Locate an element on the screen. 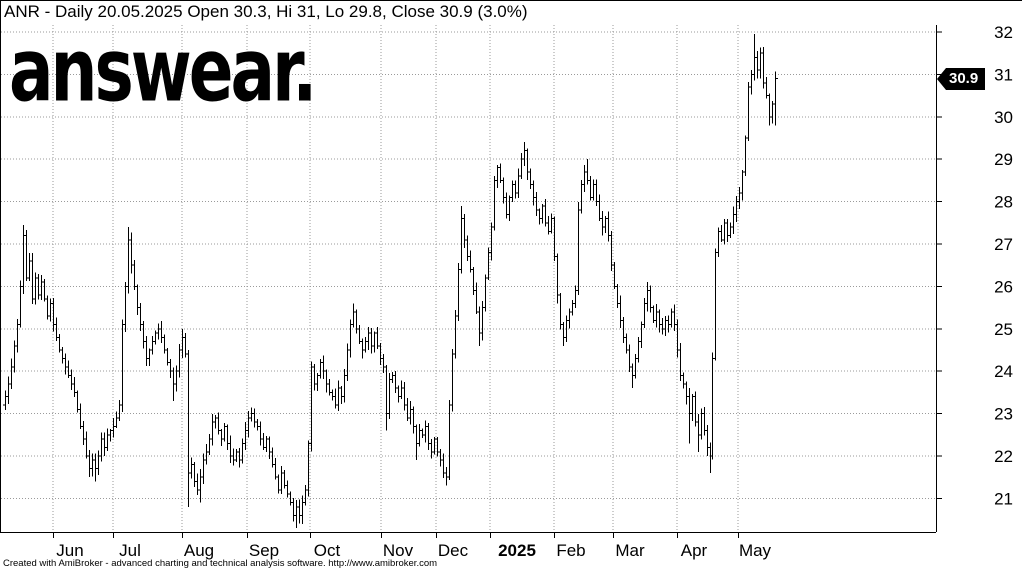 The height and width of the screenshot is (572, 1022). y-axis-label: 23 is located at coordinates (1003, 414).